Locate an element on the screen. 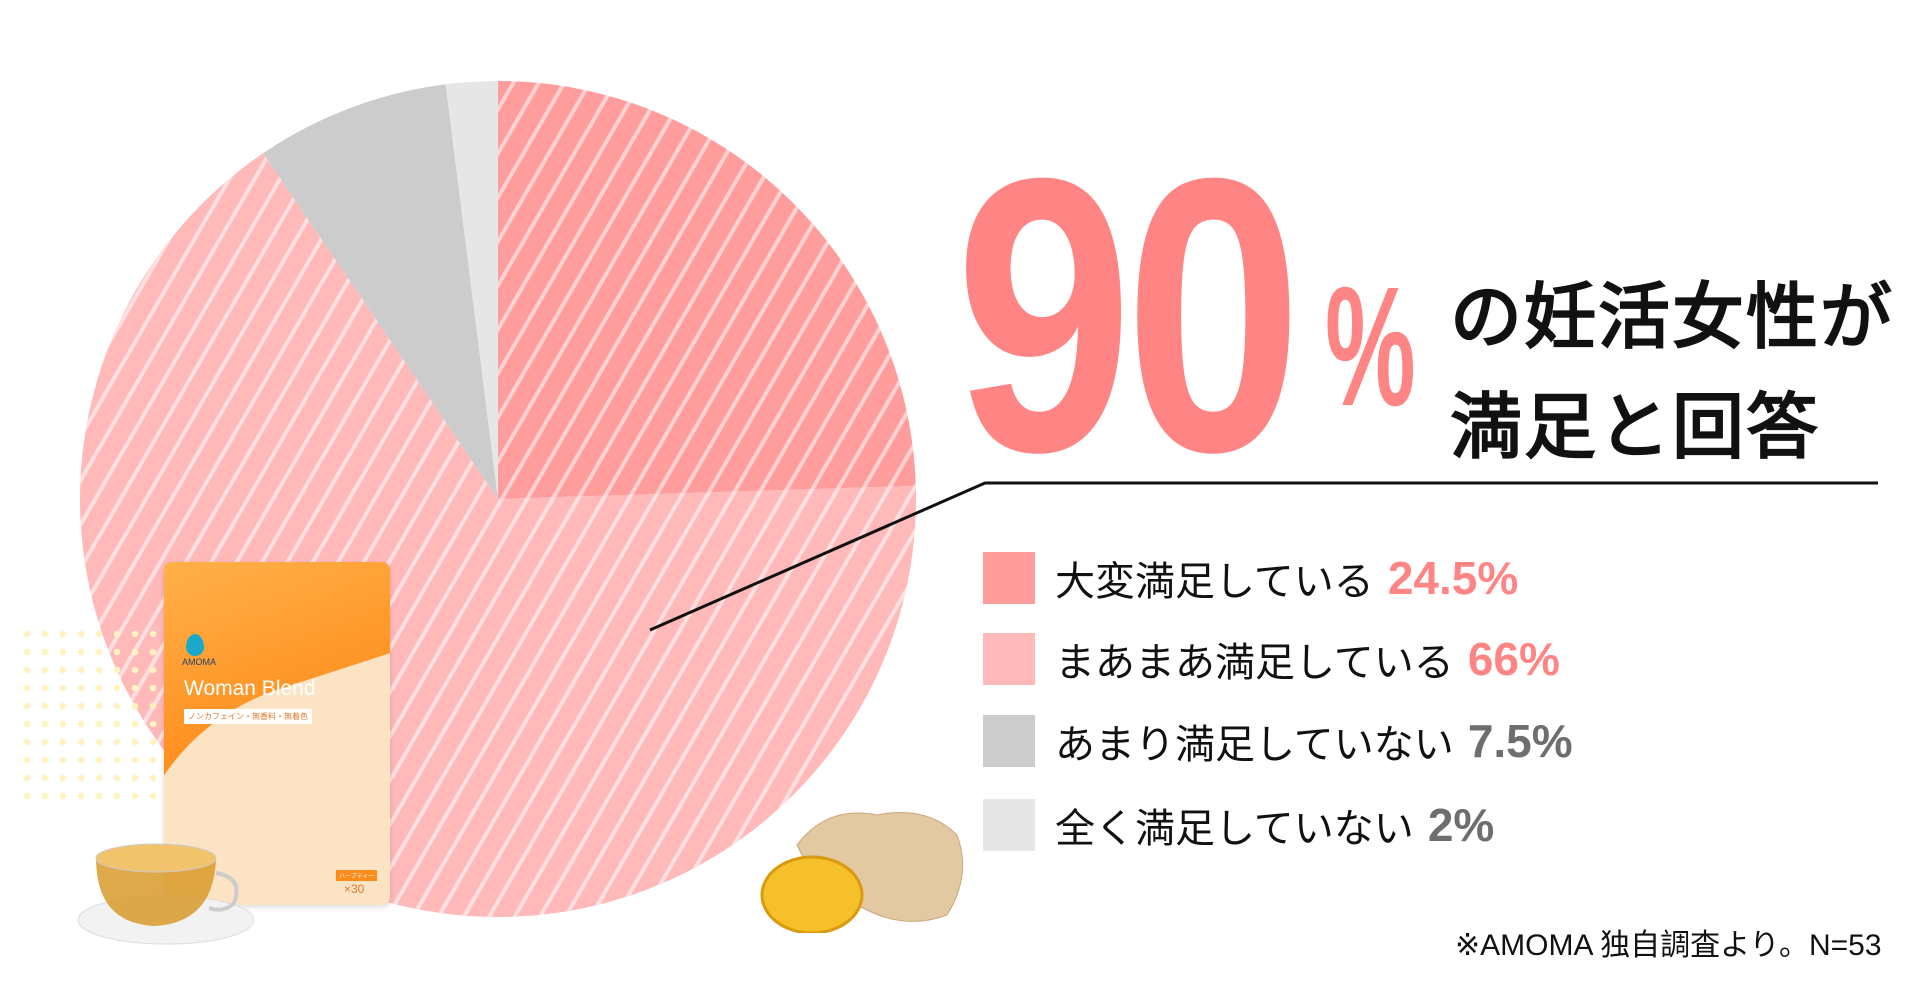 The width and height of the screenshot is (1920, 1000). product-type-label: ハーブティー is located at coordinates (357, 875).